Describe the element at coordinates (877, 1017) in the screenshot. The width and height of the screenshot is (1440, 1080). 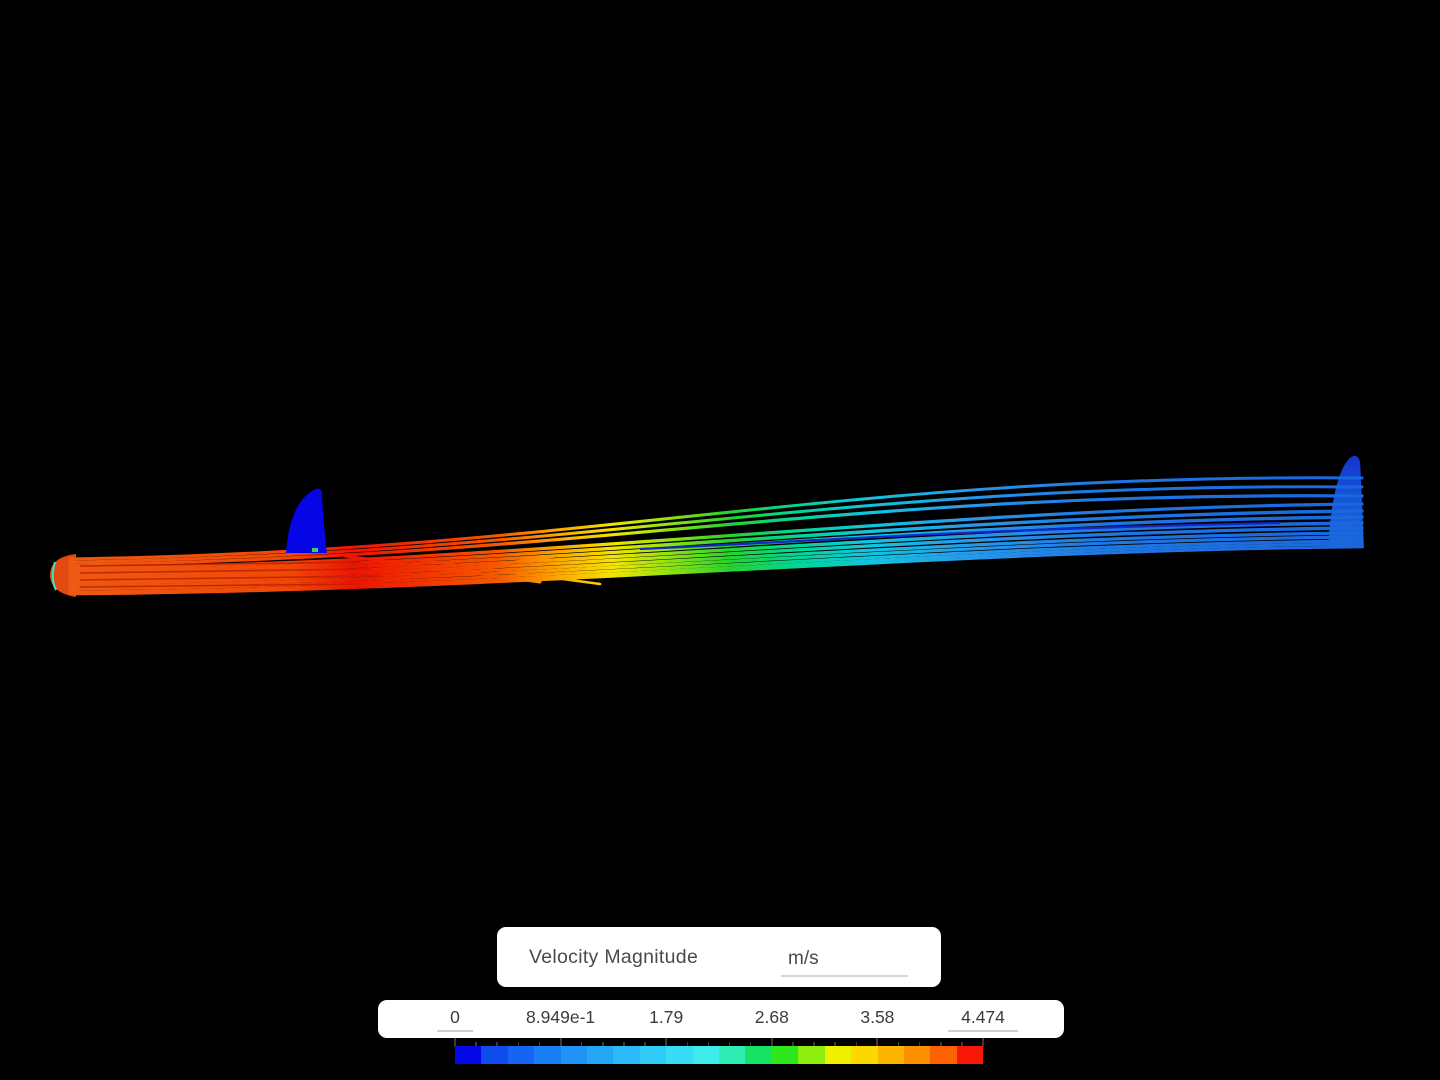
I see `scale-tick-label: 3.58` at that location.